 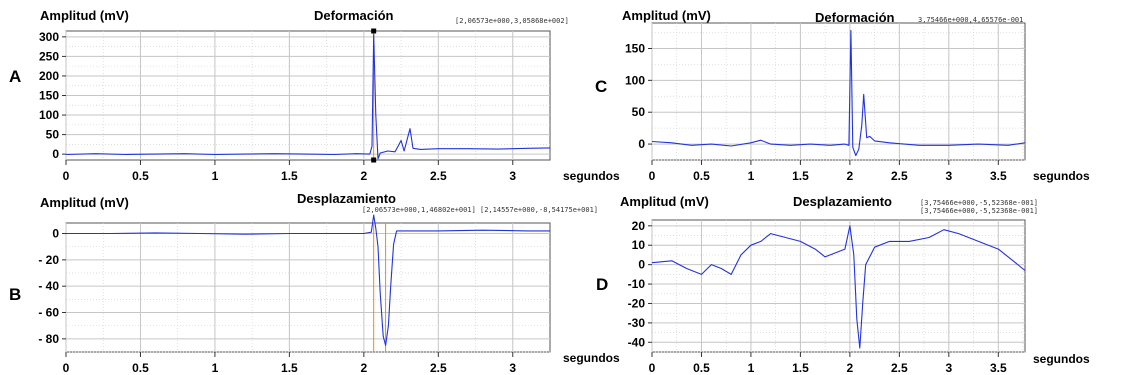 I want to click on y-tick-label: -10, so click(x=637, y=284).